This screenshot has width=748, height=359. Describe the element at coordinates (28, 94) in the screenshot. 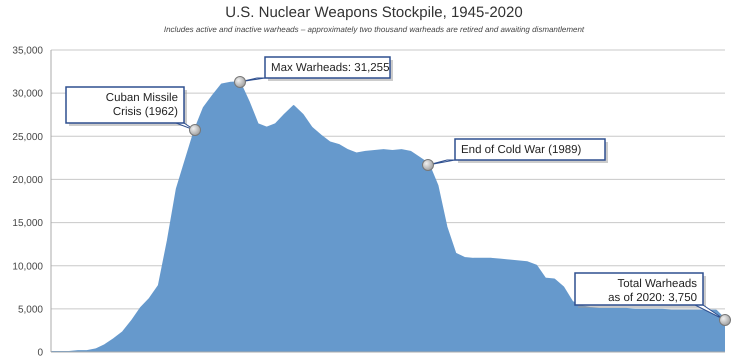

I see `y-tick-label: 30,000` at that location.